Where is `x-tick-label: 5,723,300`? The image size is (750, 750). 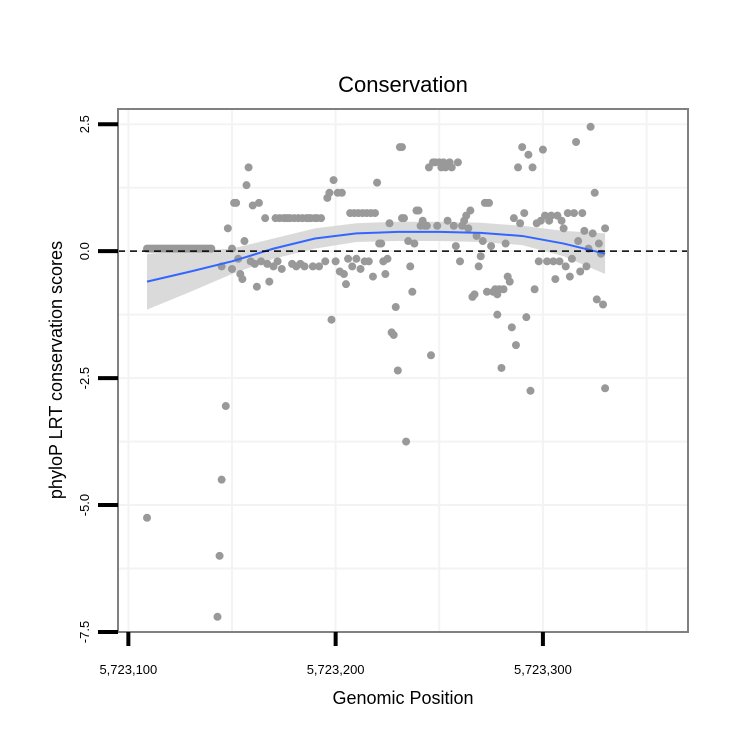 x-tick-label: 5,723,300 is located at coordinates (543, 669).